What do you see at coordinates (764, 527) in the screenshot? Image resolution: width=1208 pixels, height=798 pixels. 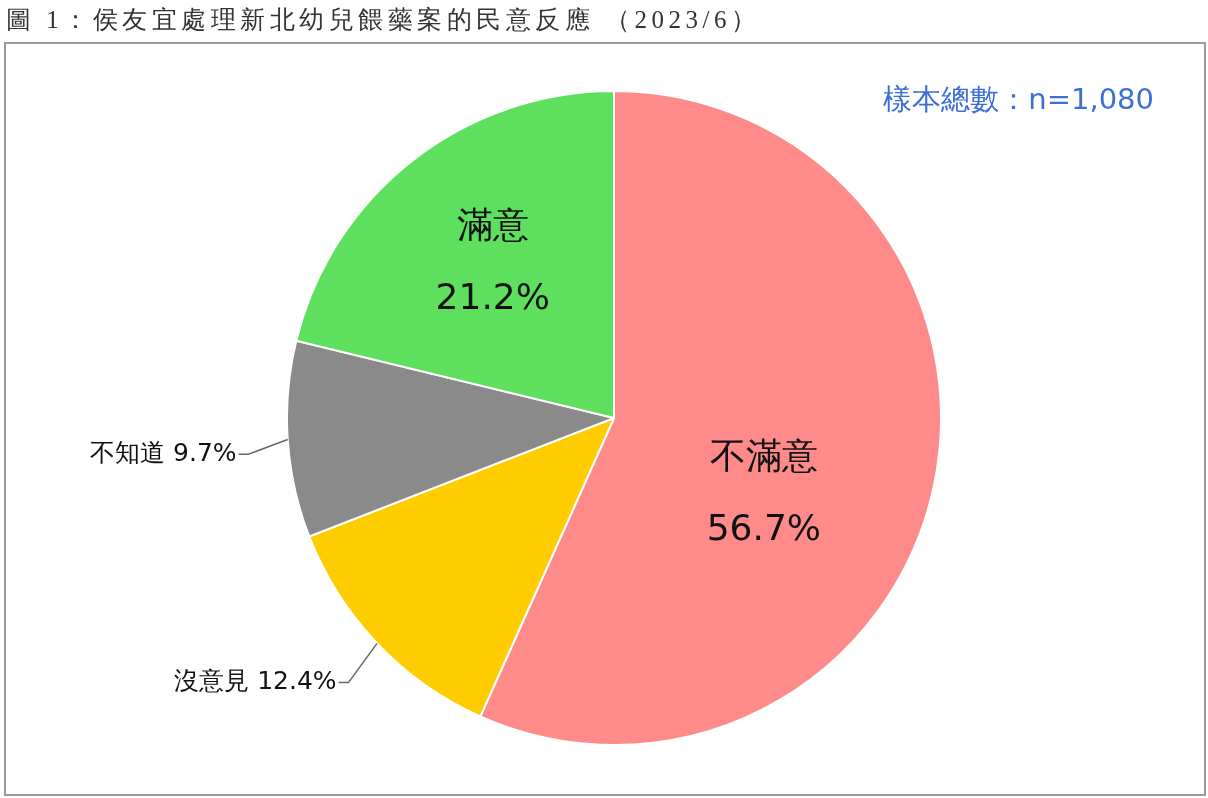 I see `data-label: 56.7%` at bounding box center [764, 527].